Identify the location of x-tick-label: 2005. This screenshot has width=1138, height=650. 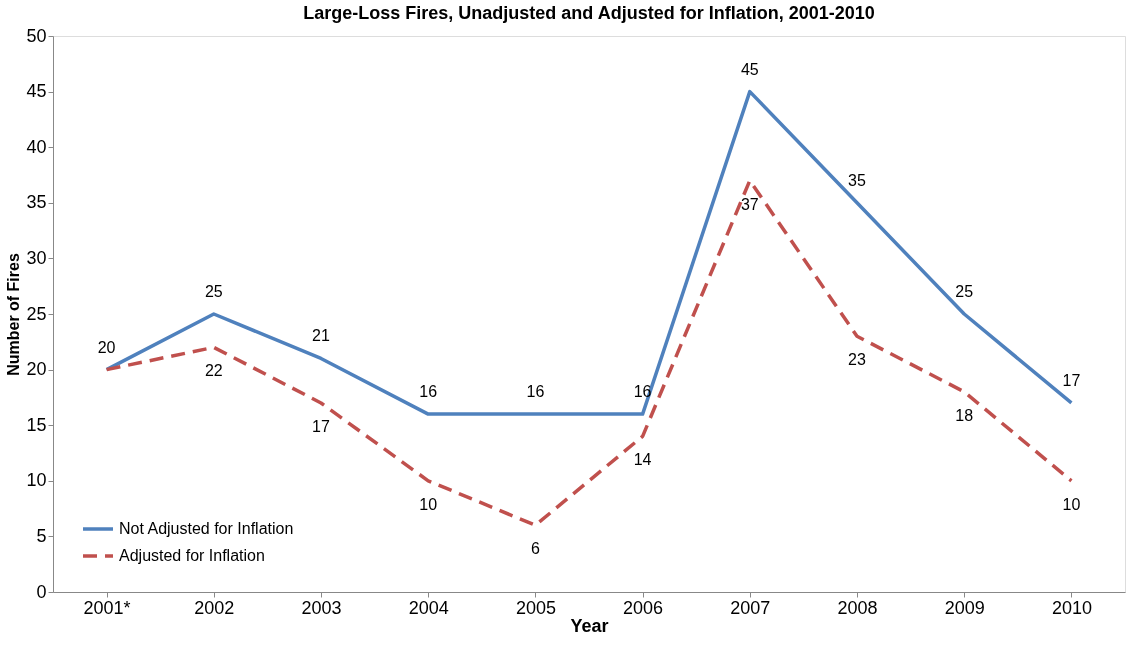
(535, 607).